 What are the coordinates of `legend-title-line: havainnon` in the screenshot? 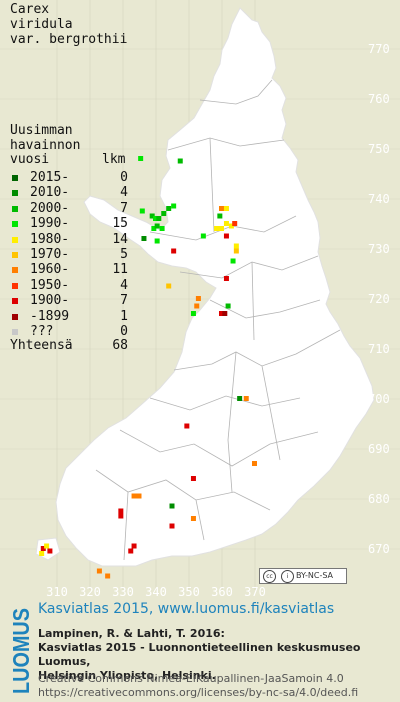 It's located at (45, 145).